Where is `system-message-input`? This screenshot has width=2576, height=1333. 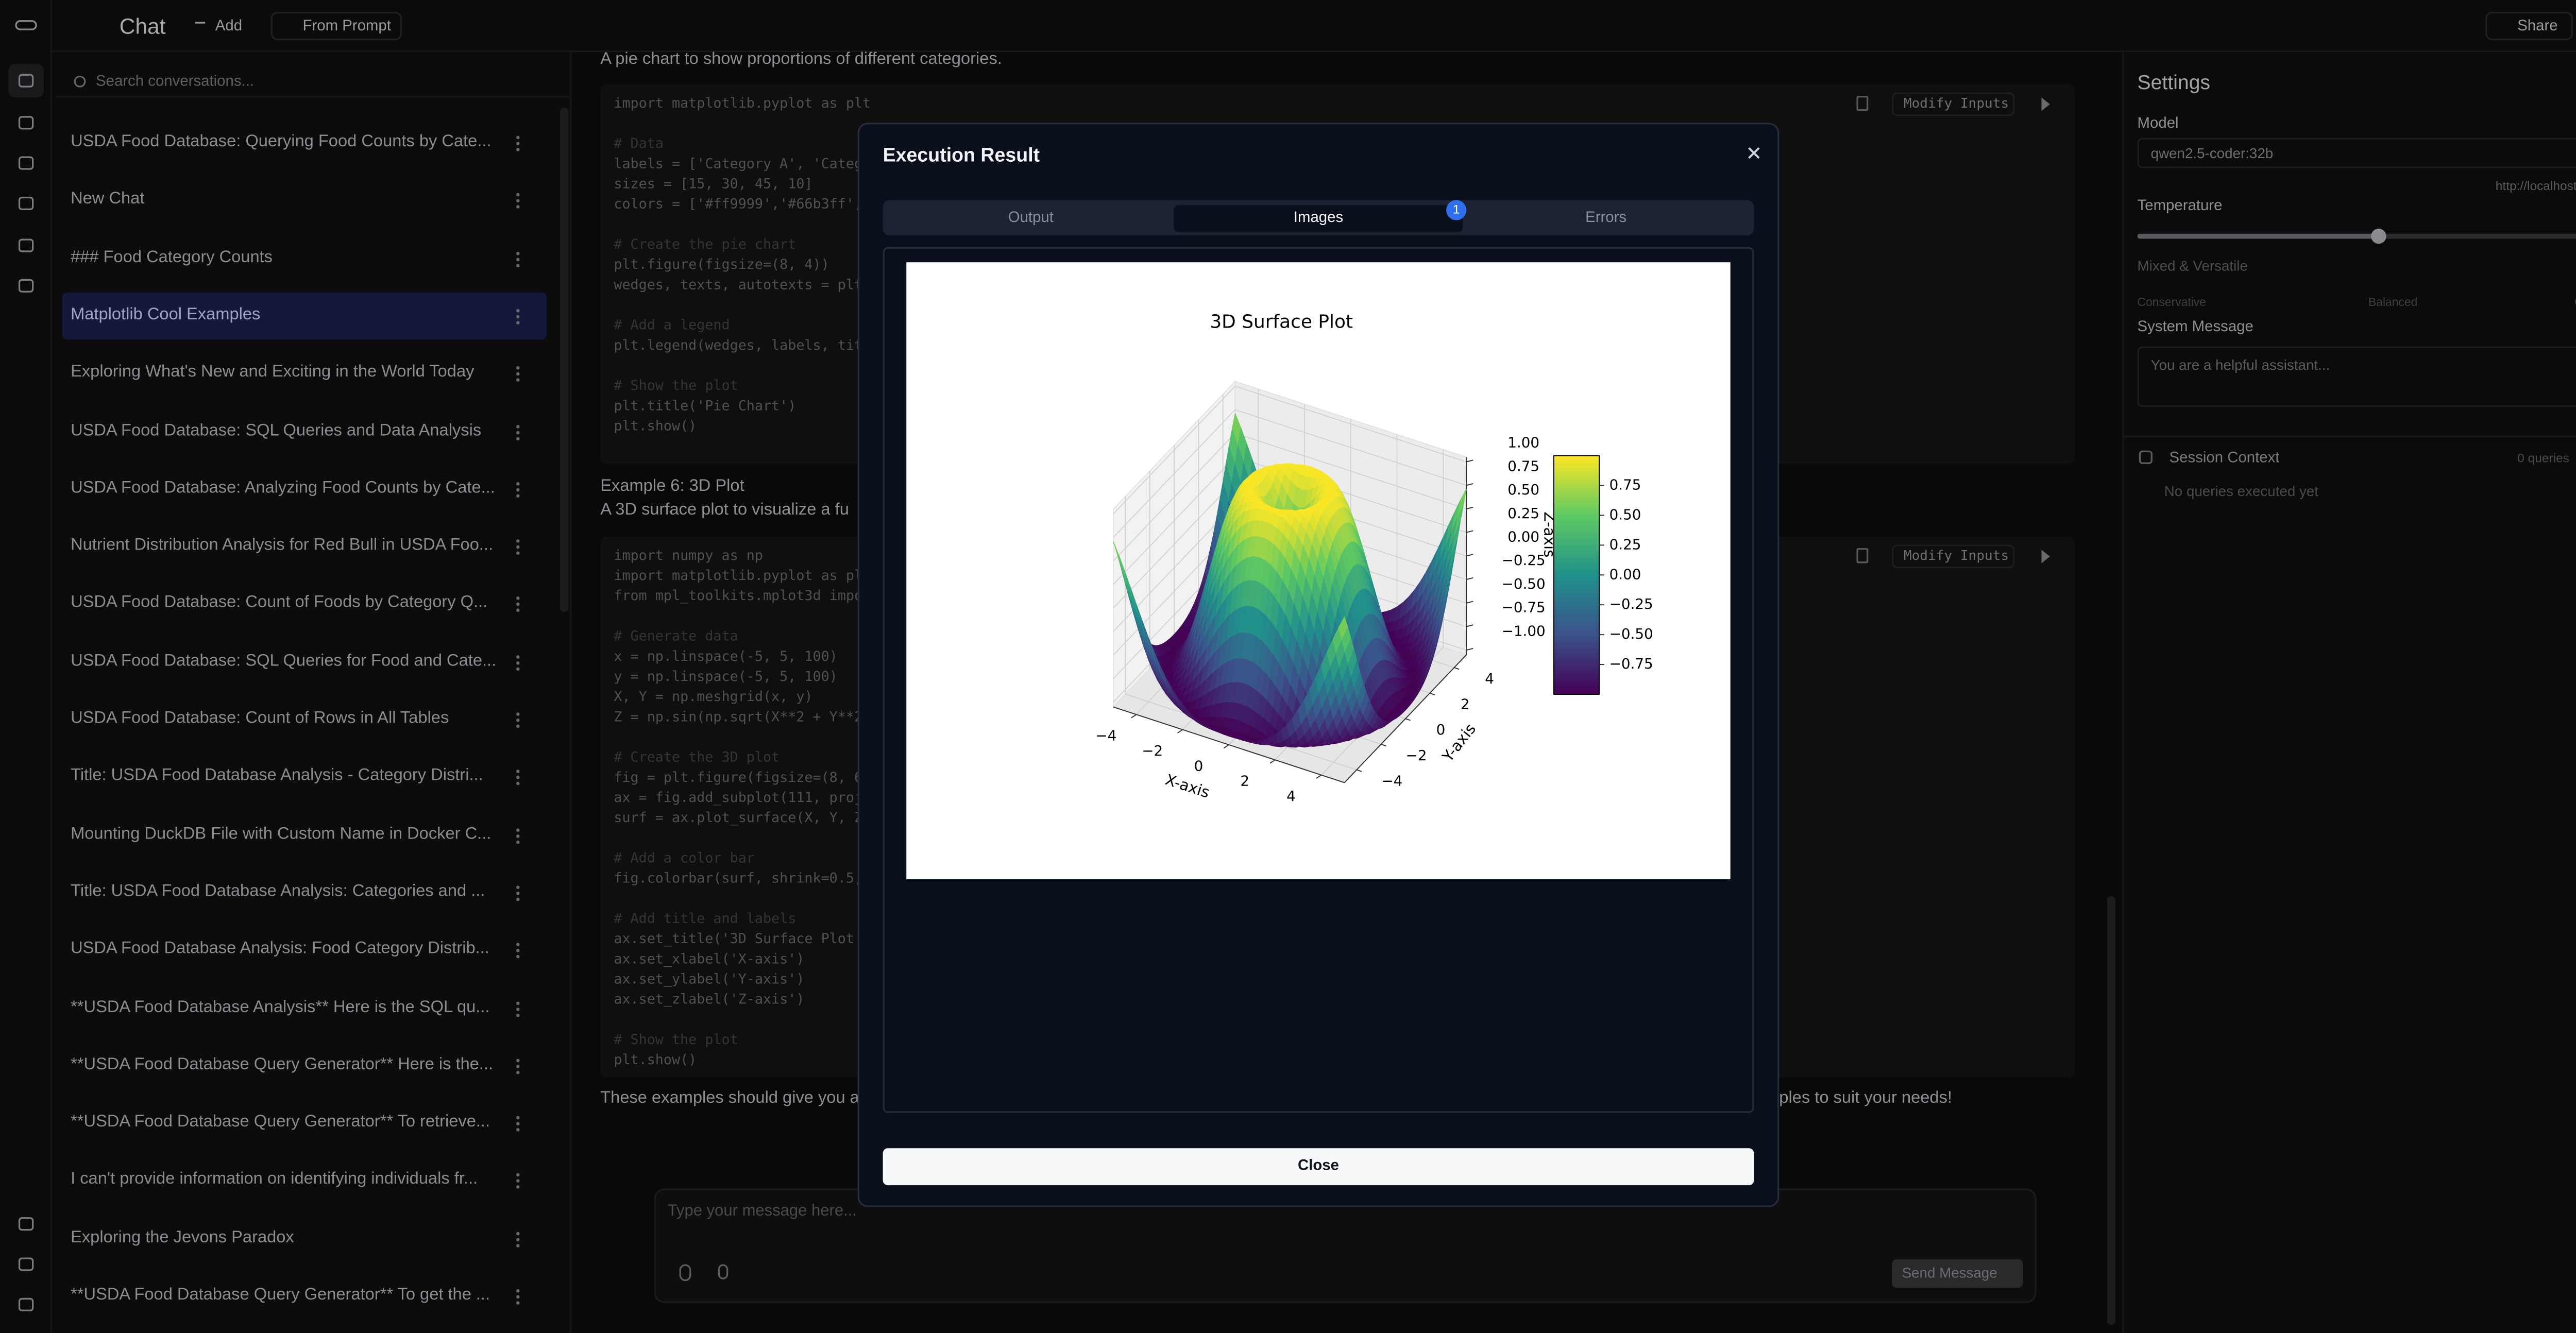
system-message-input is located at coordinates (2356, 376).